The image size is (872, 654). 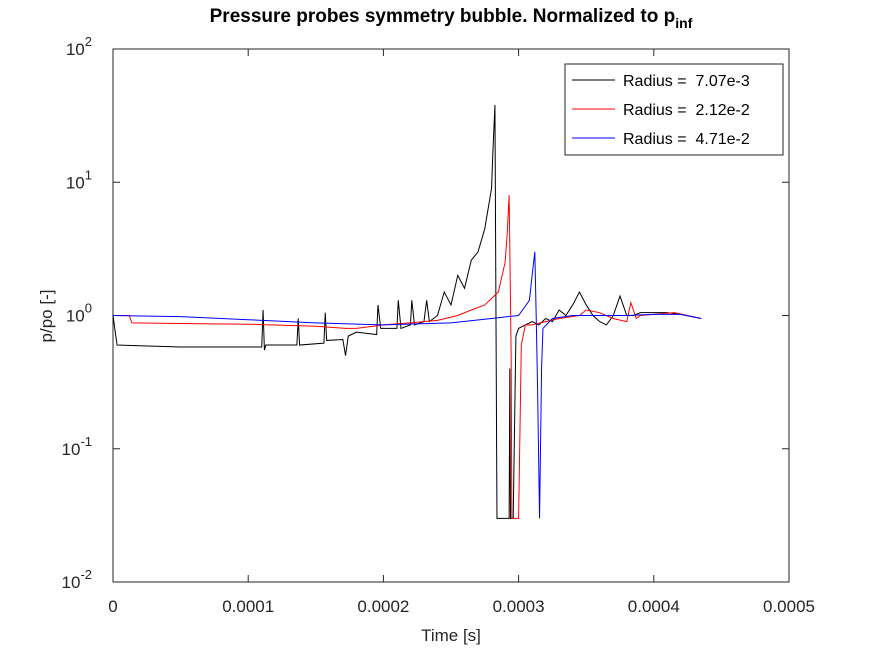 What do you see at coordinates (686, 110) in the screenshot?
I see `legend-label: Radius = 2.12e-2` at bounding box center [686, 110].